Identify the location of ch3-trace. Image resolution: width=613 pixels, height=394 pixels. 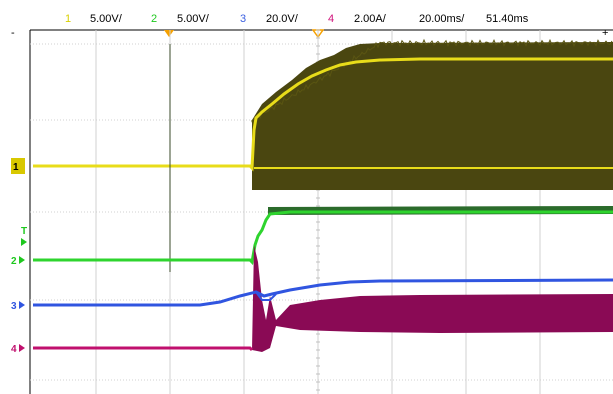
(323, 292).